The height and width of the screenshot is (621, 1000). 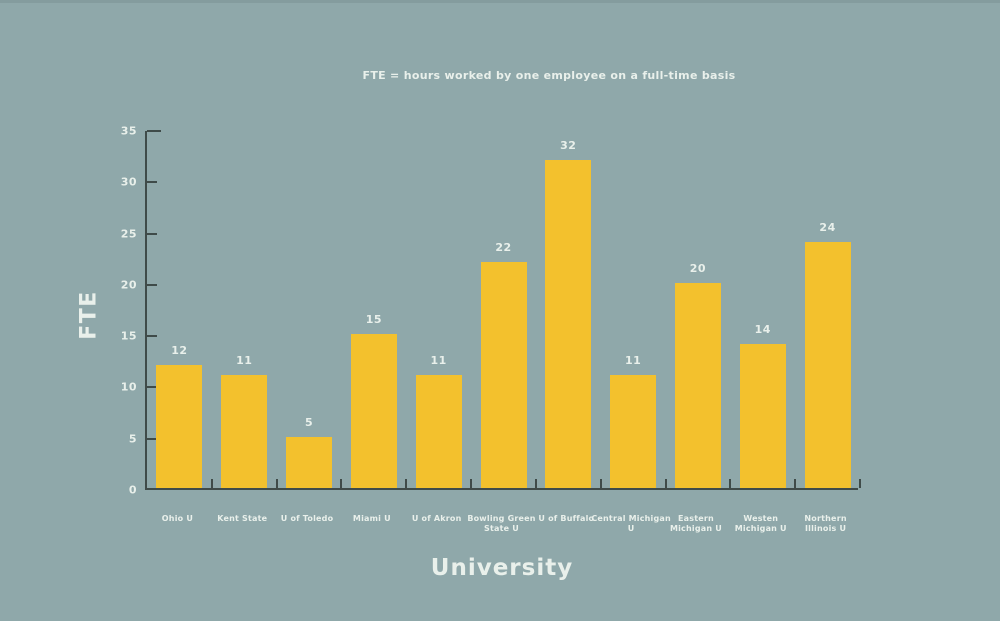 What do you see at coordinates (89, 315) in the screenshot?
I see `y-axis-title: FTE` at bounding box center [89, 315].